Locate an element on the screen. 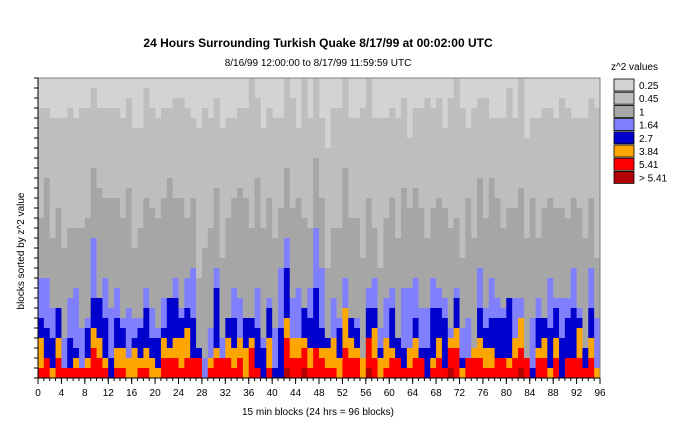 This screenshot has height=428, width=682. x-tick-label: 8 is located at coordinates (85, 393).